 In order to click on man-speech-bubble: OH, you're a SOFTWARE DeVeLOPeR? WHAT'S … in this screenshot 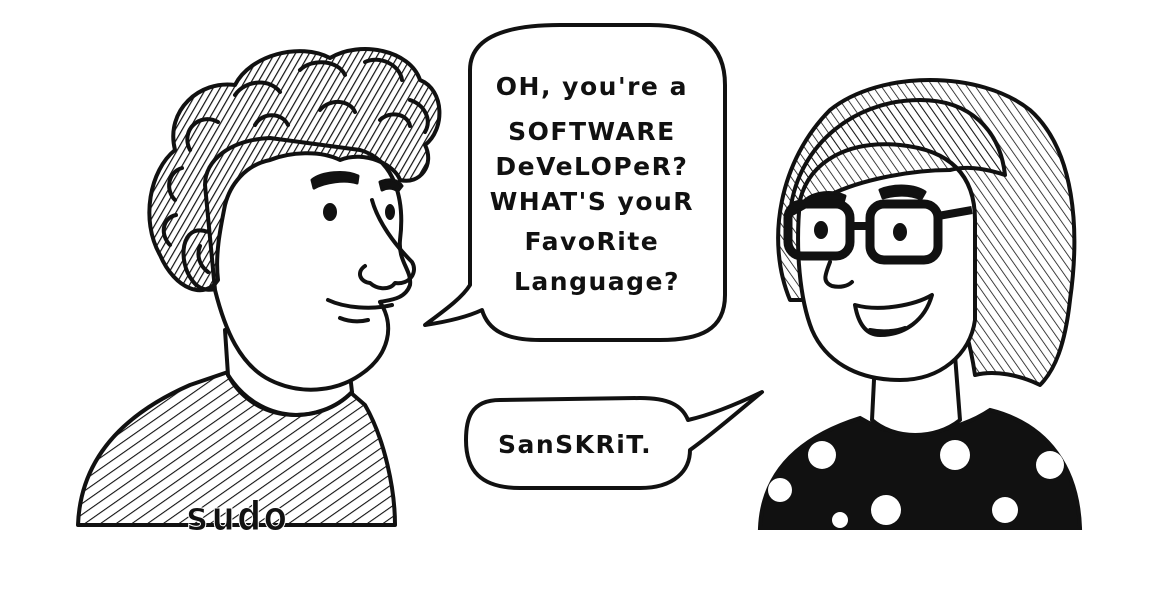, I will do `click(575, 182)`.